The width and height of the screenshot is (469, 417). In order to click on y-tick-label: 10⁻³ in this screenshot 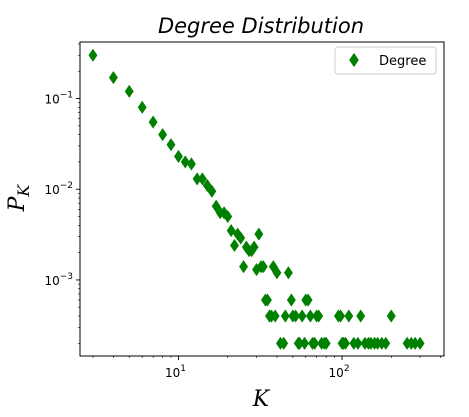, I will do `click(58, 280)`.